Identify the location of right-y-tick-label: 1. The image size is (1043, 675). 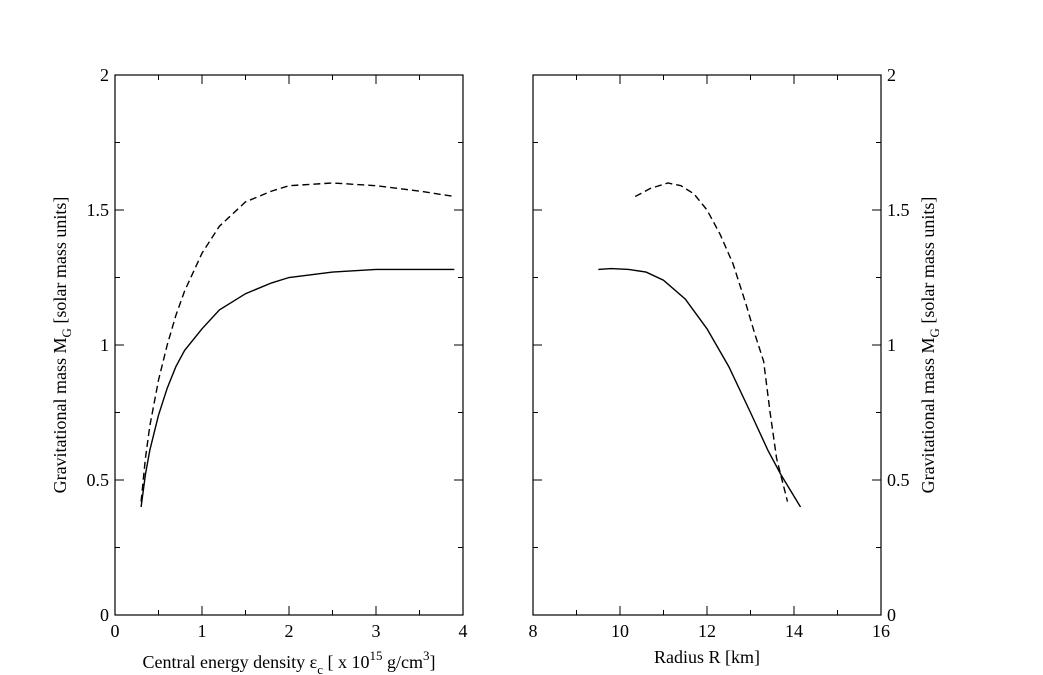
(891, 345).